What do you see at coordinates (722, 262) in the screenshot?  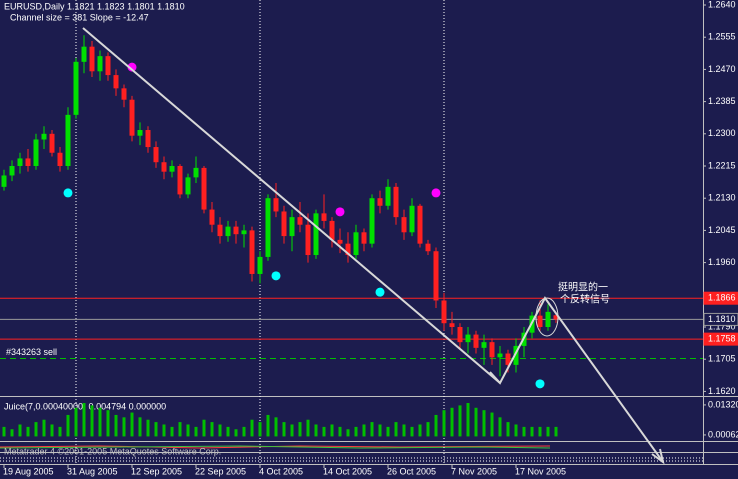 I see `y-tick-label: 1.1960` at bounding box center [722, 262].